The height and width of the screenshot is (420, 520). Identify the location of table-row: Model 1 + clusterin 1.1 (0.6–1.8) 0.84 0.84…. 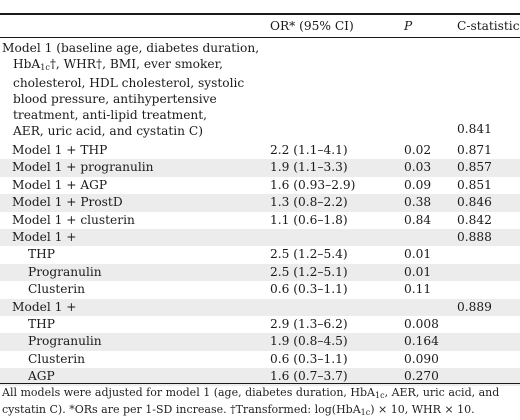
(260, 220).